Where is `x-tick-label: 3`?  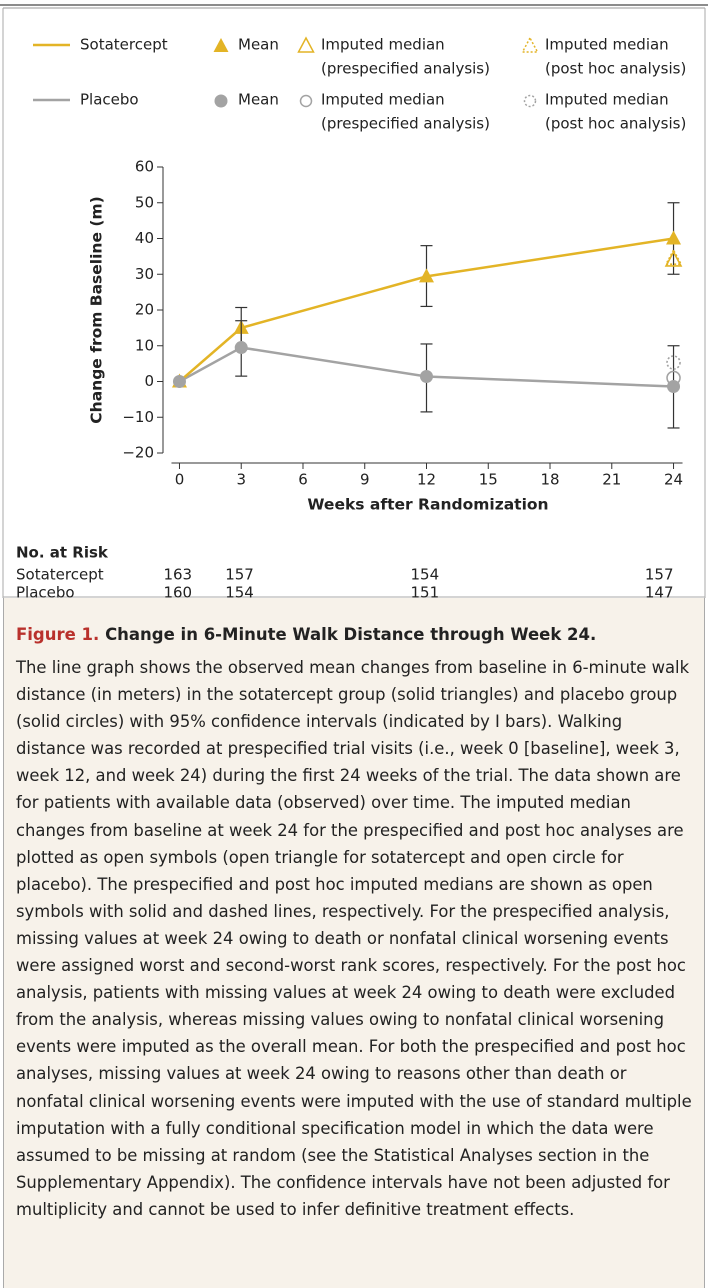 x-tick-label: 3 is located at coordinates (241, 480).